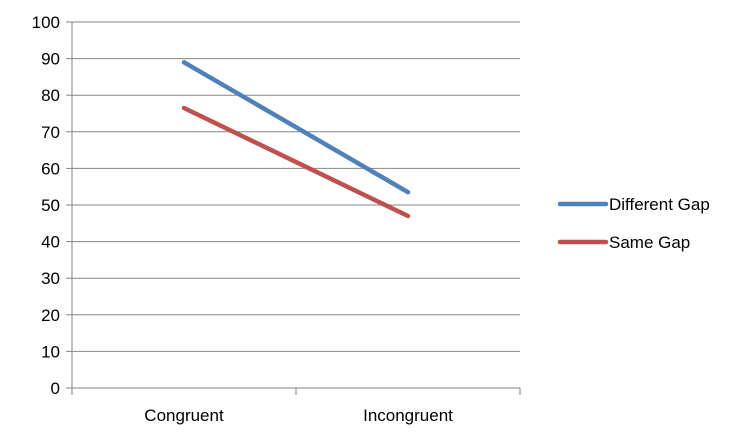 The height and width of the screenshot is (437, 745). I want to click on series-line-same-gap, so click(296, 162).